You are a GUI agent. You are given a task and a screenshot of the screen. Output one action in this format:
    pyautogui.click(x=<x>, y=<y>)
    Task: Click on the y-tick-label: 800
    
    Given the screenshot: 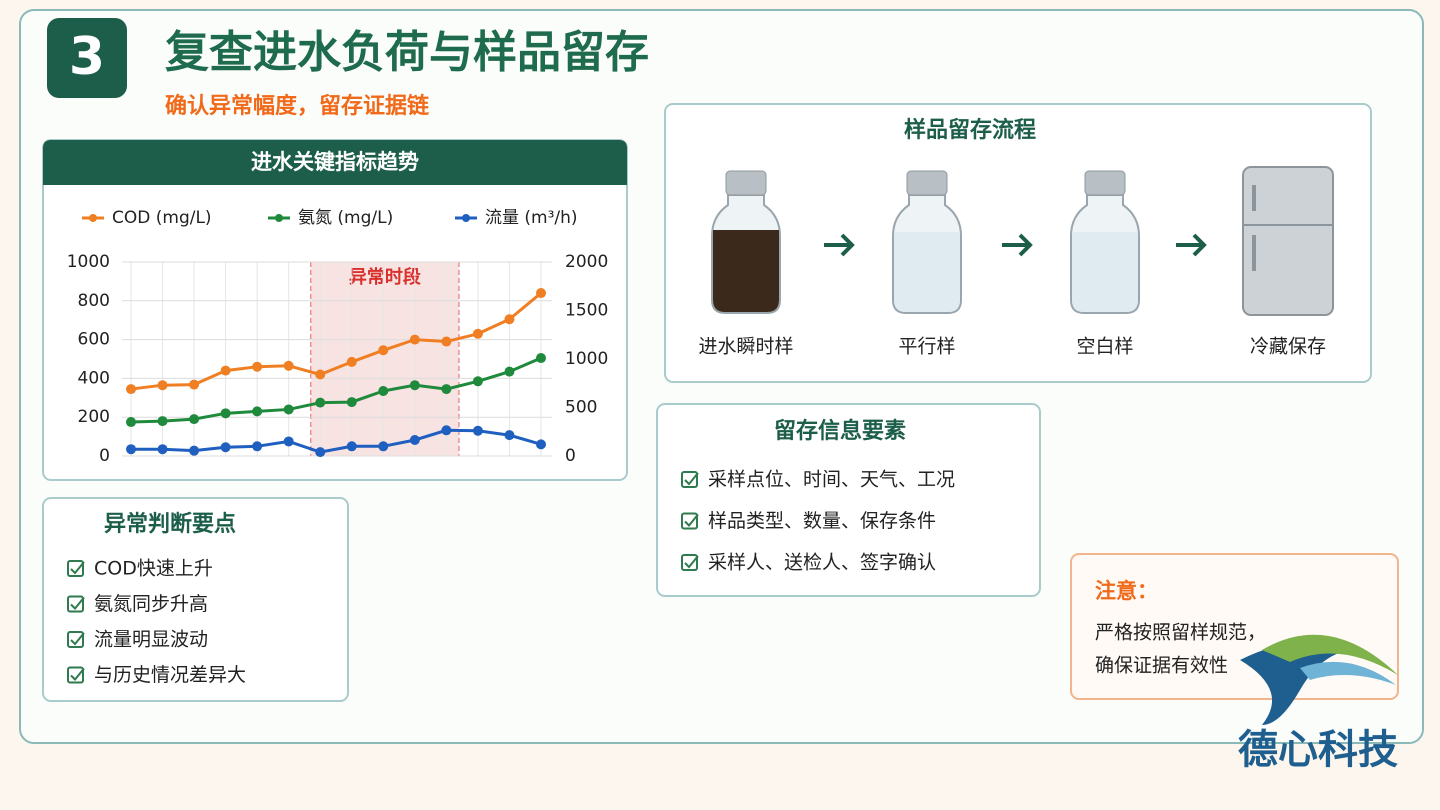 What is the action you would take?
    pyautogui.click(x=94, y=301)
    